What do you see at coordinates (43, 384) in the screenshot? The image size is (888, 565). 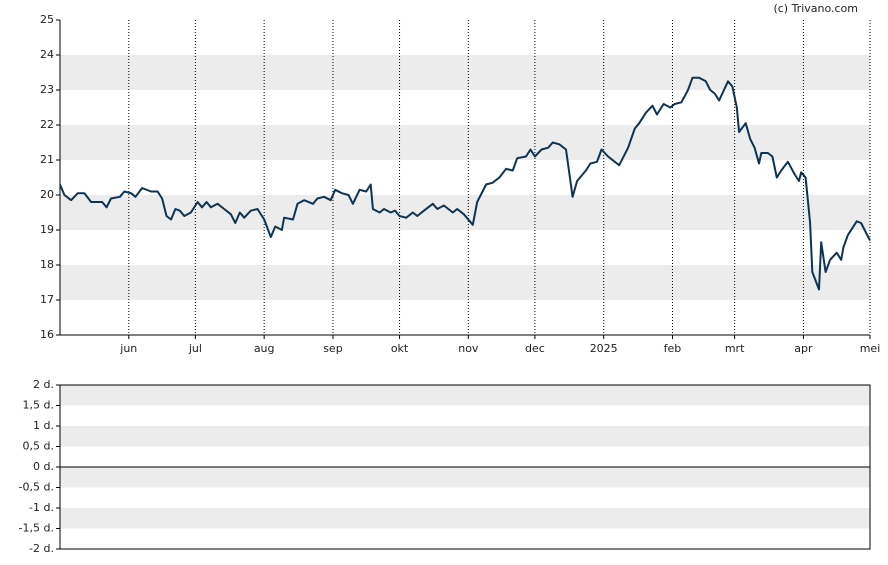 I see `y-tick-label: 2 d.` at bounding box center [43, 384].